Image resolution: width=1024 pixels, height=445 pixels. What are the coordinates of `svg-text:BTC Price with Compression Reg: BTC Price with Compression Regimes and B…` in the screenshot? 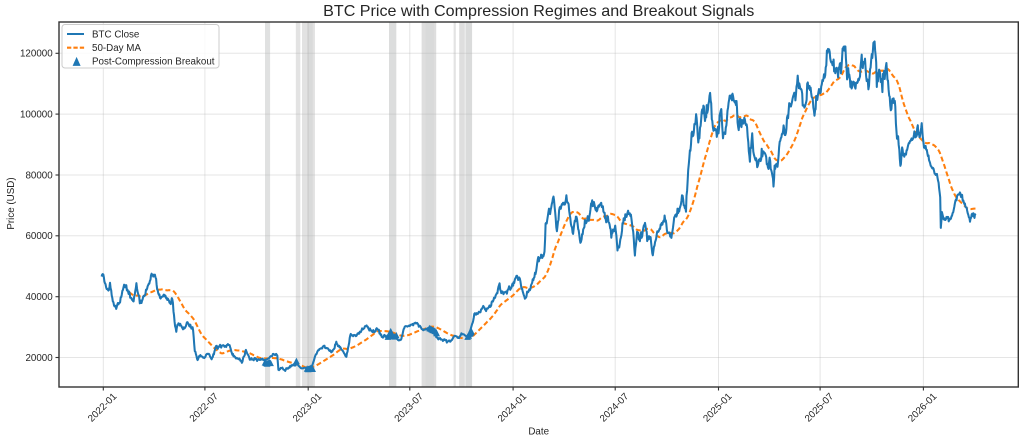 It's located at (538, 11).